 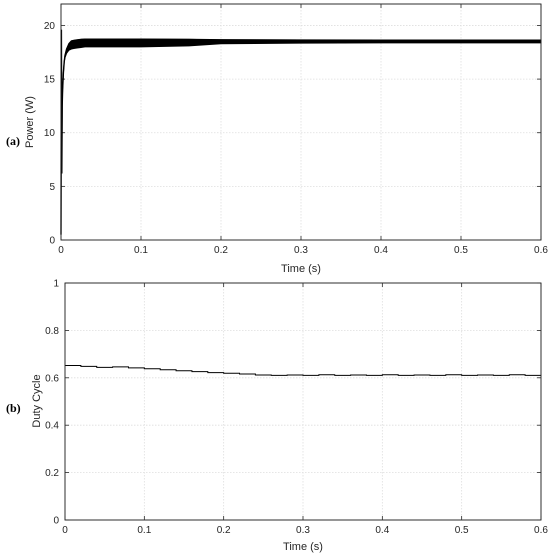 I want to click on panel-b-y-tick-label: 1, so click(x=56, y=284).